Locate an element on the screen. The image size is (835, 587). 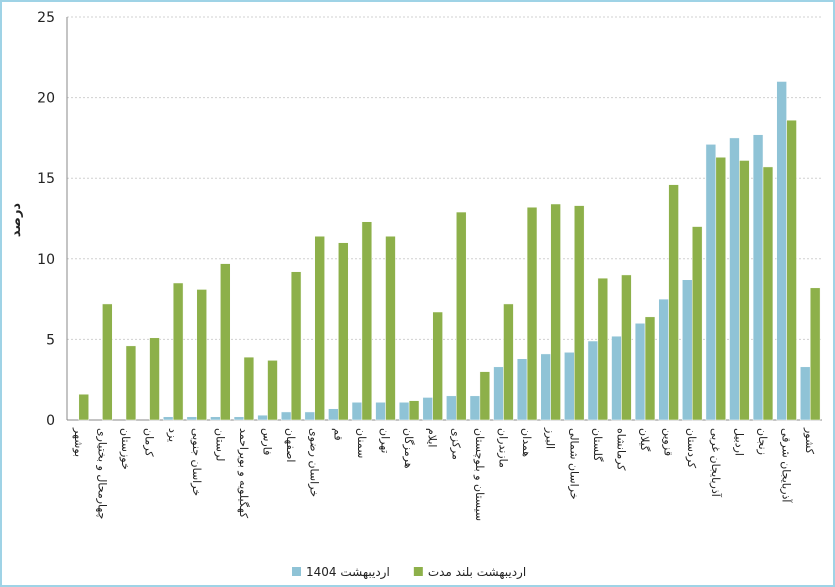
x-tick-label: کشور is located at coordinates (809, 441).